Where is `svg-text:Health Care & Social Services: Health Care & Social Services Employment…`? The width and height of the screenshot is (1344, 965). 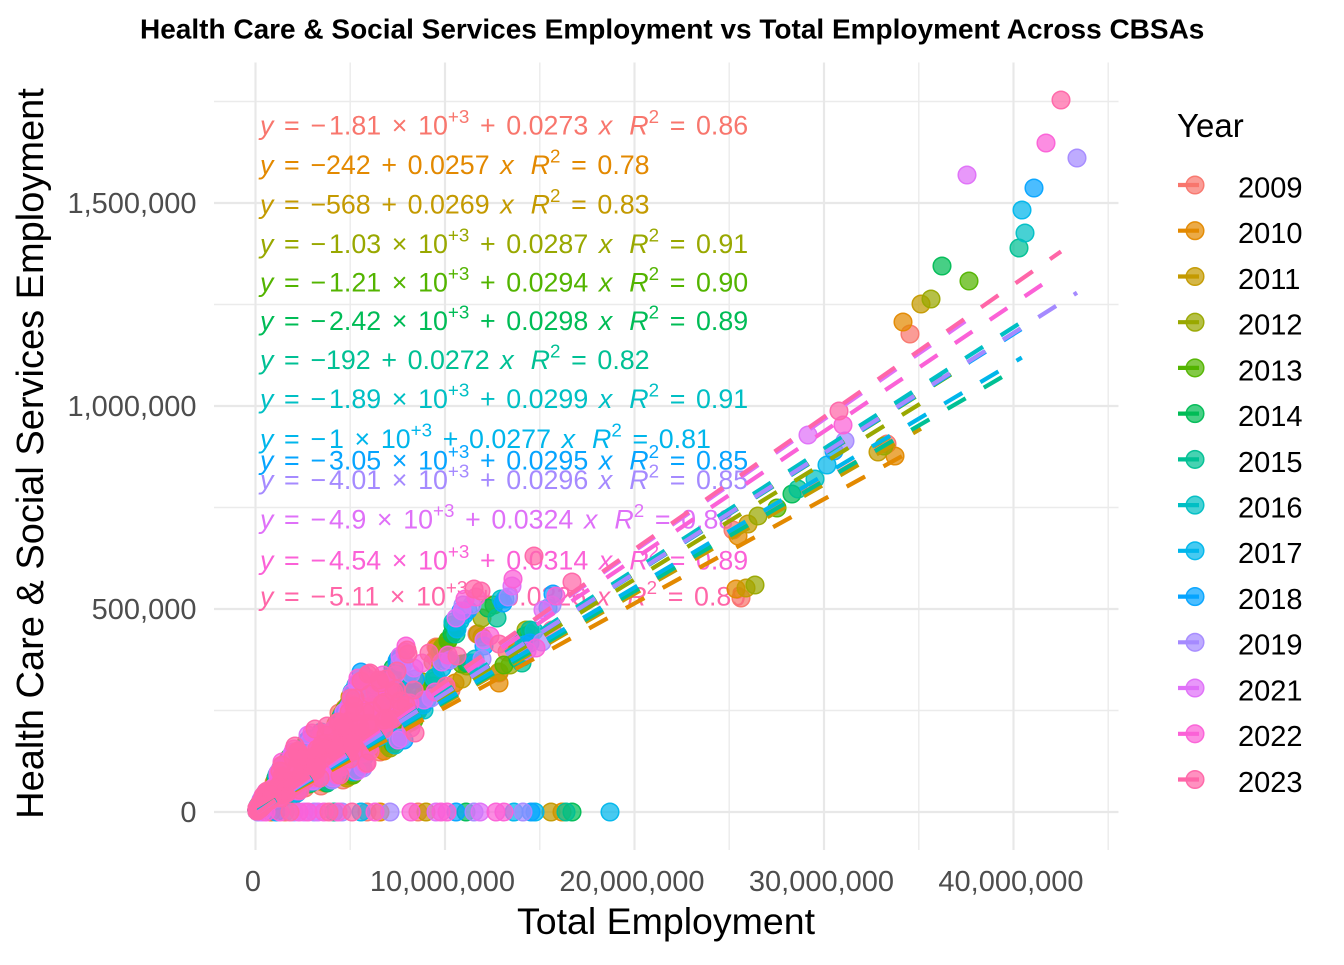 svg-text:Health Care & Social Services: Health Care & Social Services Employment… is located at coordinates (672, 29).